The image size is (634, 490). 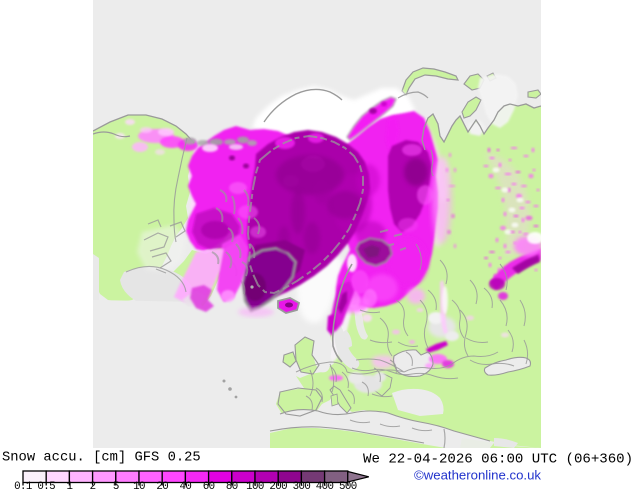 What do you see at coordinates (46, 485) in the screenshot?
I see `svg-text: 0.5` at bounding box center [46, 485].